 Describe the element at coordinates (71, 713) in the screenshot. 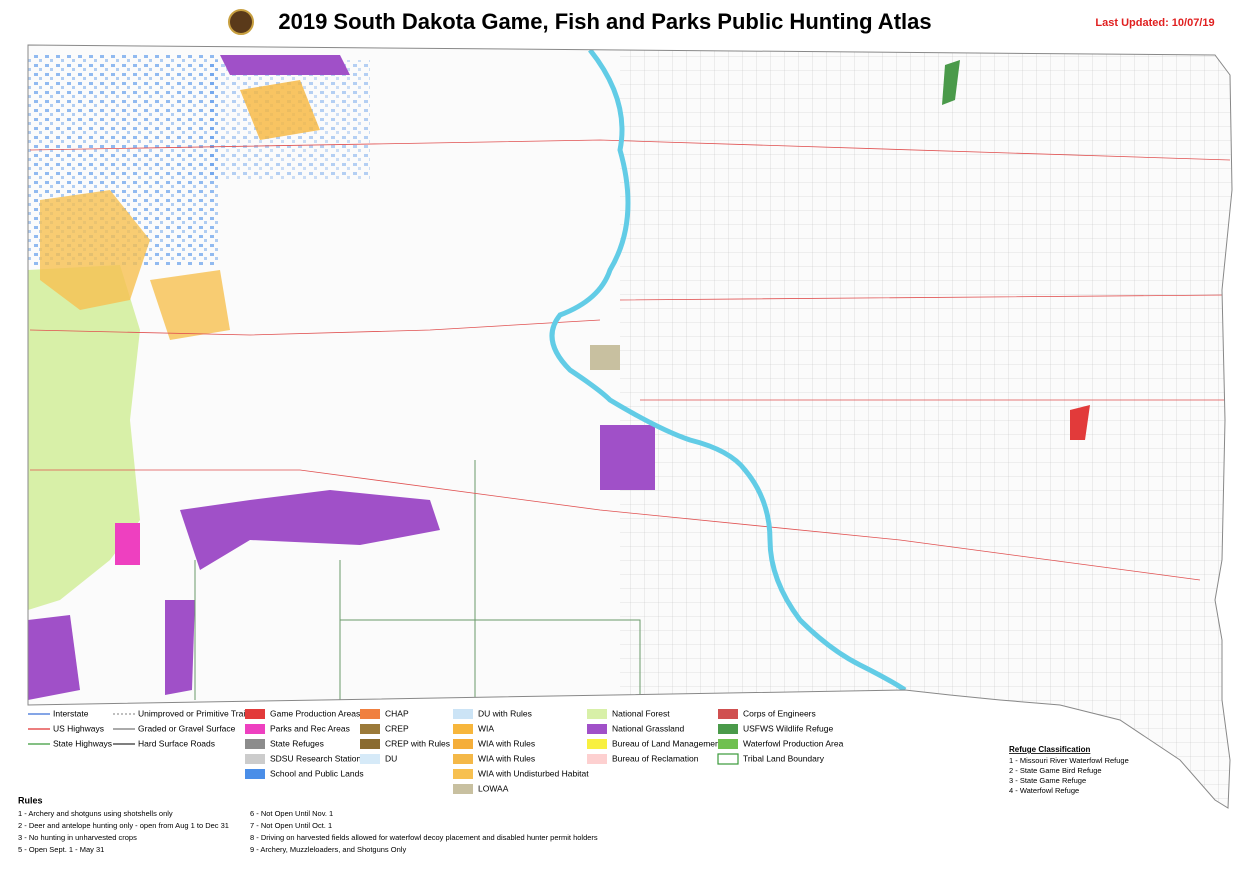

I see `legend-label: Interstate` at that location.